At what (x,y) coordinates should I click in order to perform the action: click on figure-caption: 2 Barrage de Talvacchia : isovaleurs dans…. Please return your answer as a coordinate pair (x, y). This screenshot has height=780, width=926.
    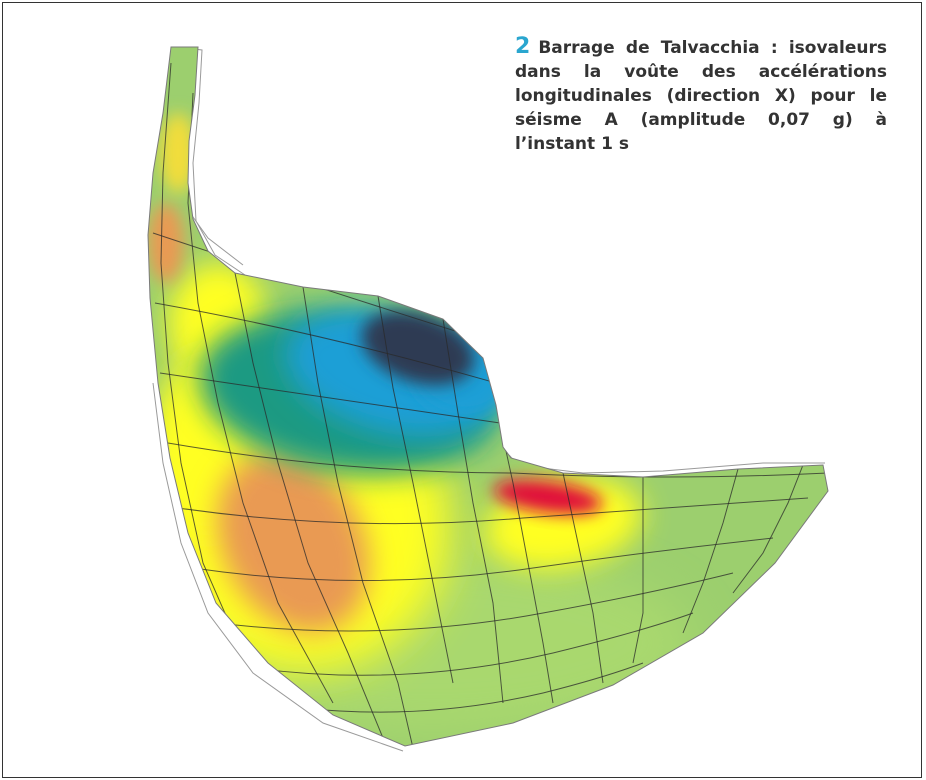
    Looking at the image, I should click on (701, 95).